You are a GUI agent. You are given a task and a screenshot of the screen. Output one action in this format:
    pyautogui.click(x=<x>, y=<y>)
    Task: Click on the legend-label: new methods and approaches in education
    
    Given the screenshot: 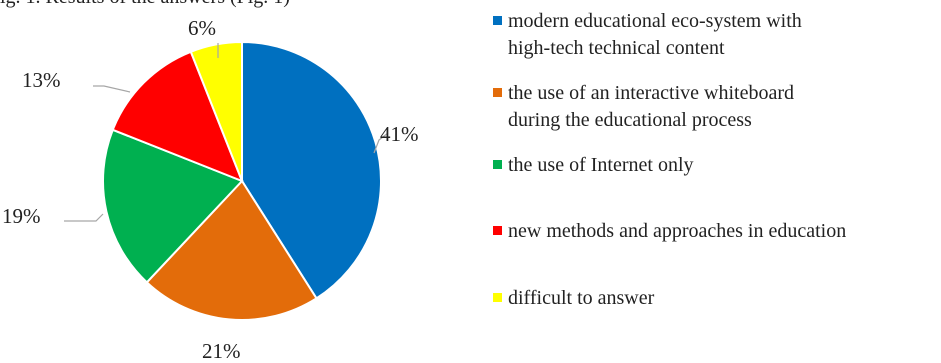 What is the action you would take?
    pyautogui.click(x=677, y=231)
    